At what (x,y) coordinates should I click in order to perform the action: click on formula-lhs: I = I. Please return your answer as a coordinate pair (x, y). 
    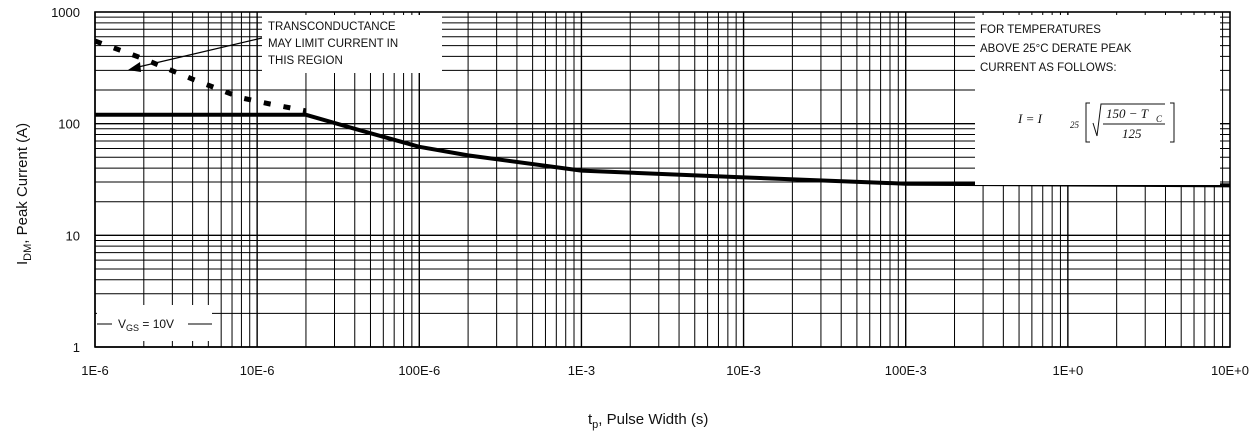
    Looking at the image, I should click on (1030, 118).